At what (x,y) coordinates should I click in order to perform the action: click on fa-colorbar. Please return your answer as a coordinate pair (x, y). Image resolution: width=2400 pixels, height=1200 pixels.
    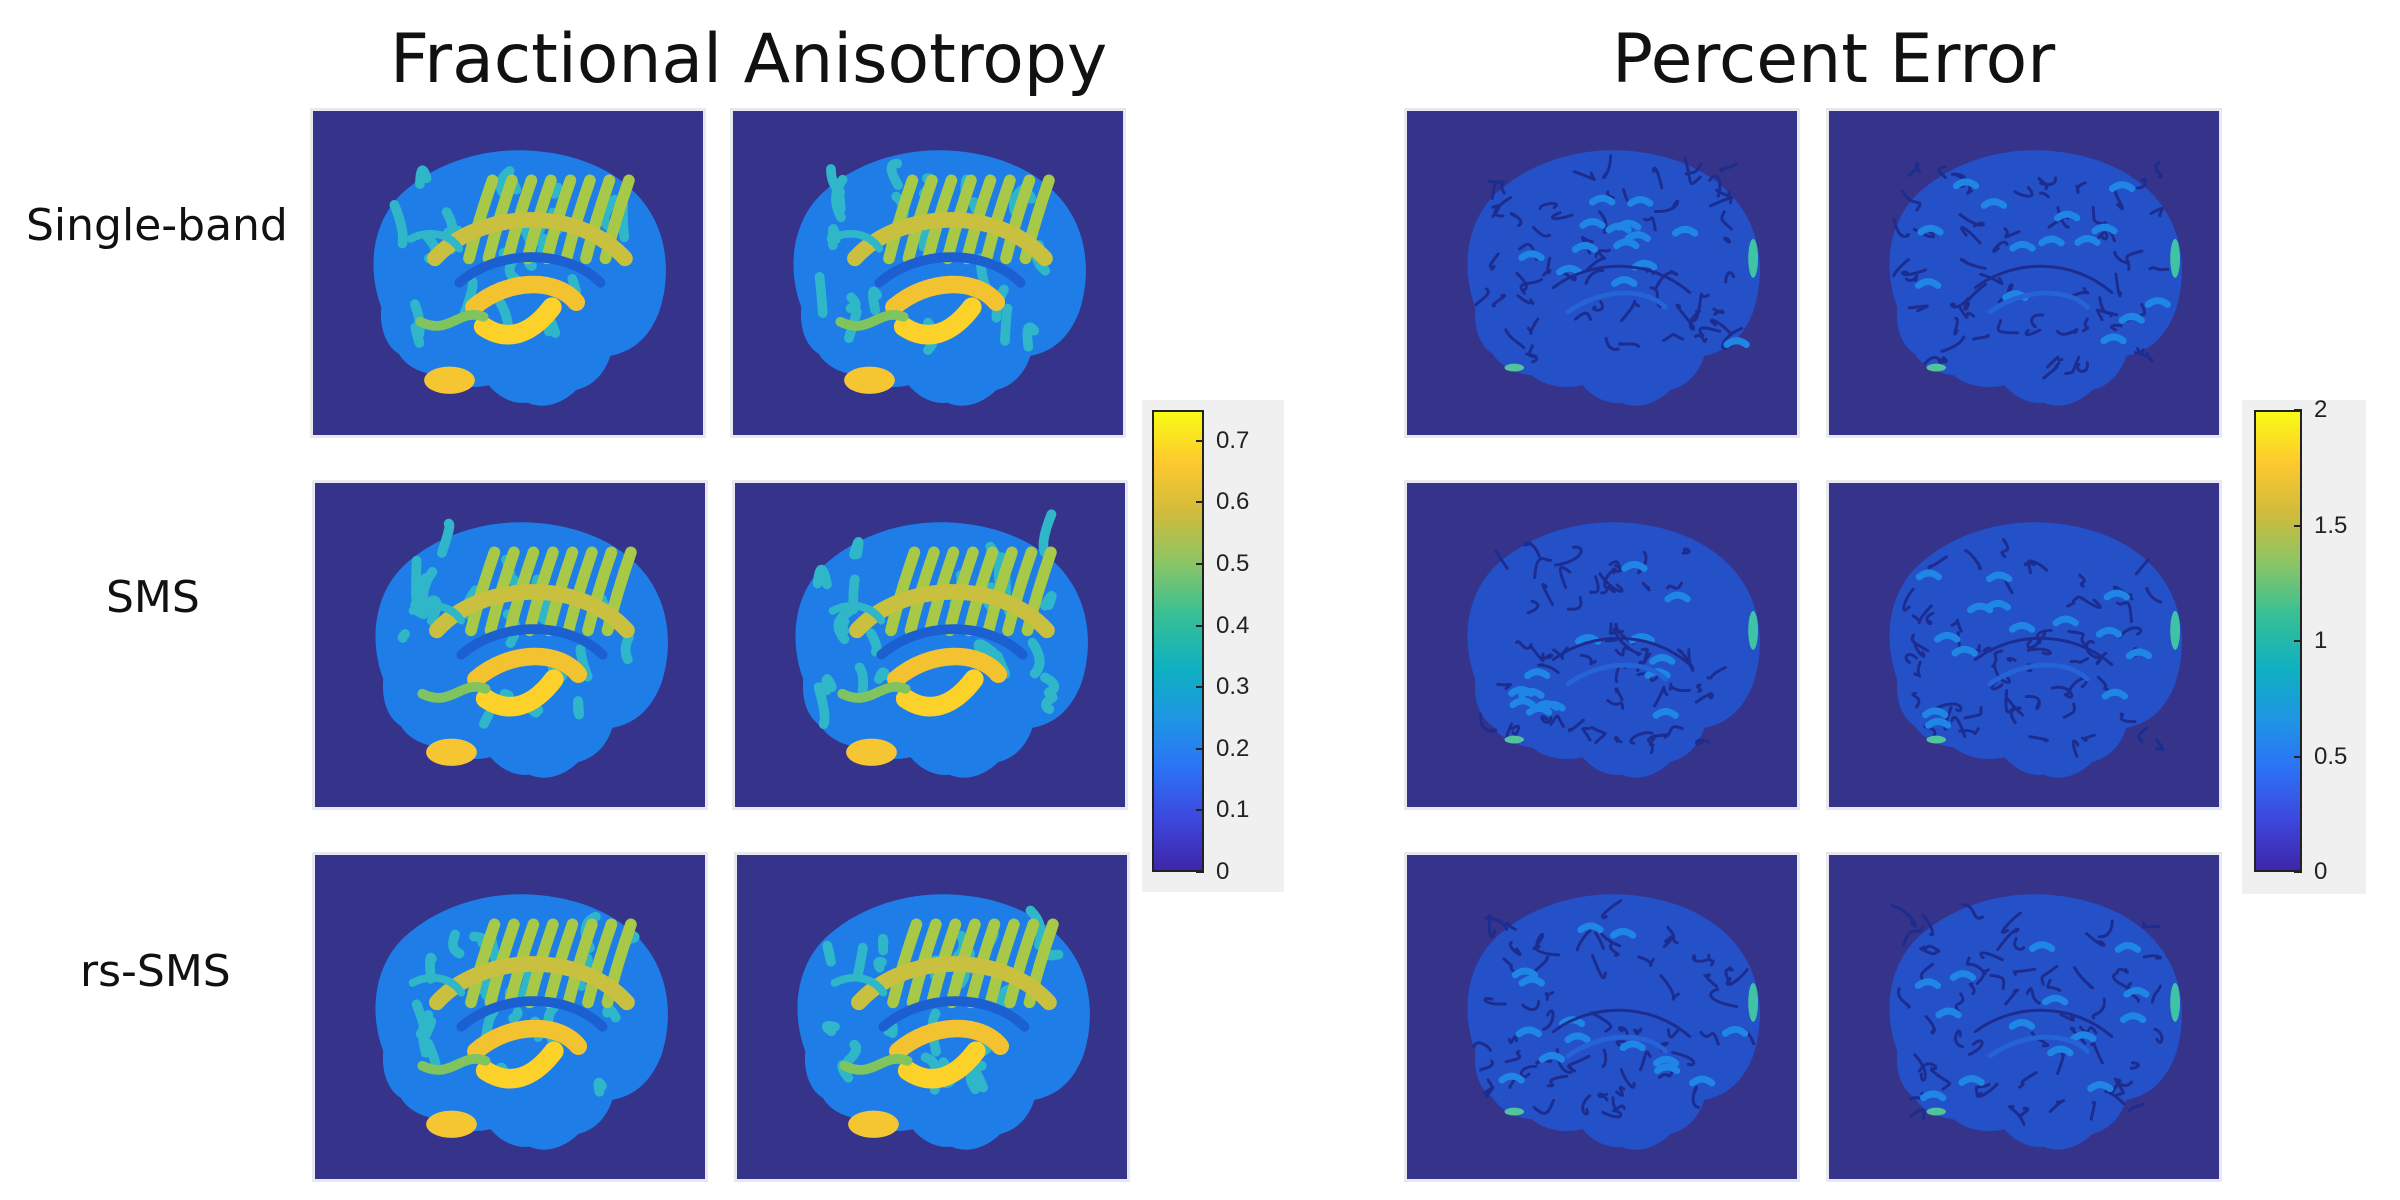
    Looking at the image, I should click on (1178, 641).